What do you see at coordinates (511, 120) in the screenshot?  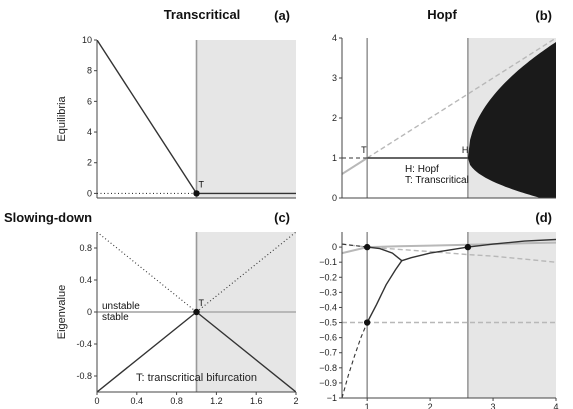 I see `limit-cycle-region` at bounding box center [511, 120].